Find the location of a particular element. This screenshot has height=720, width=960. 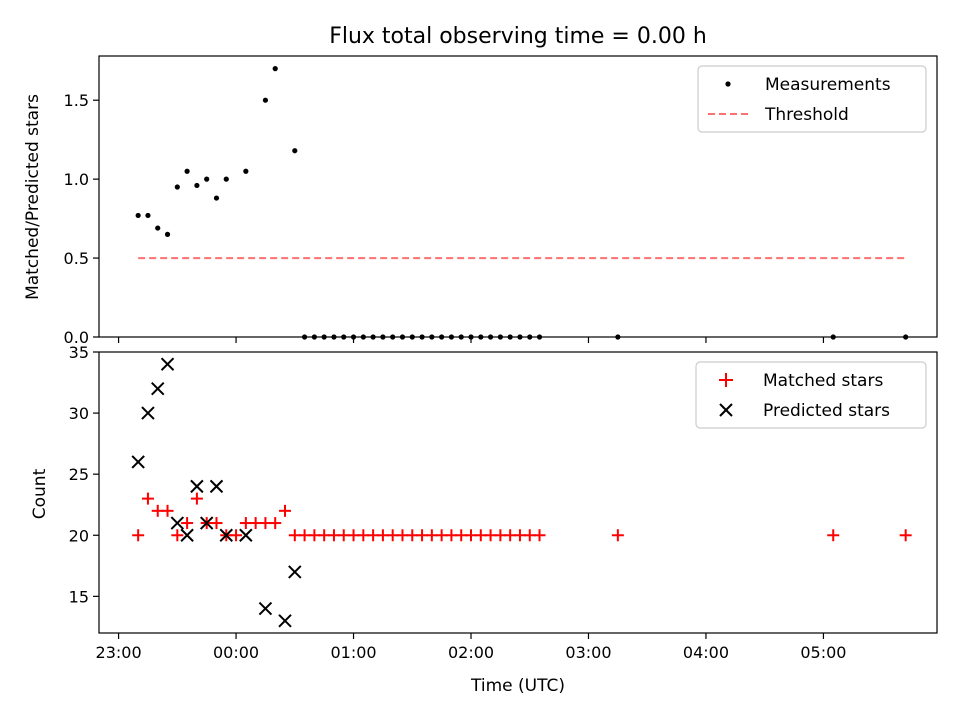

top-y-axis-label: Matched/Predicted stars is located at coordinates (33, 197).